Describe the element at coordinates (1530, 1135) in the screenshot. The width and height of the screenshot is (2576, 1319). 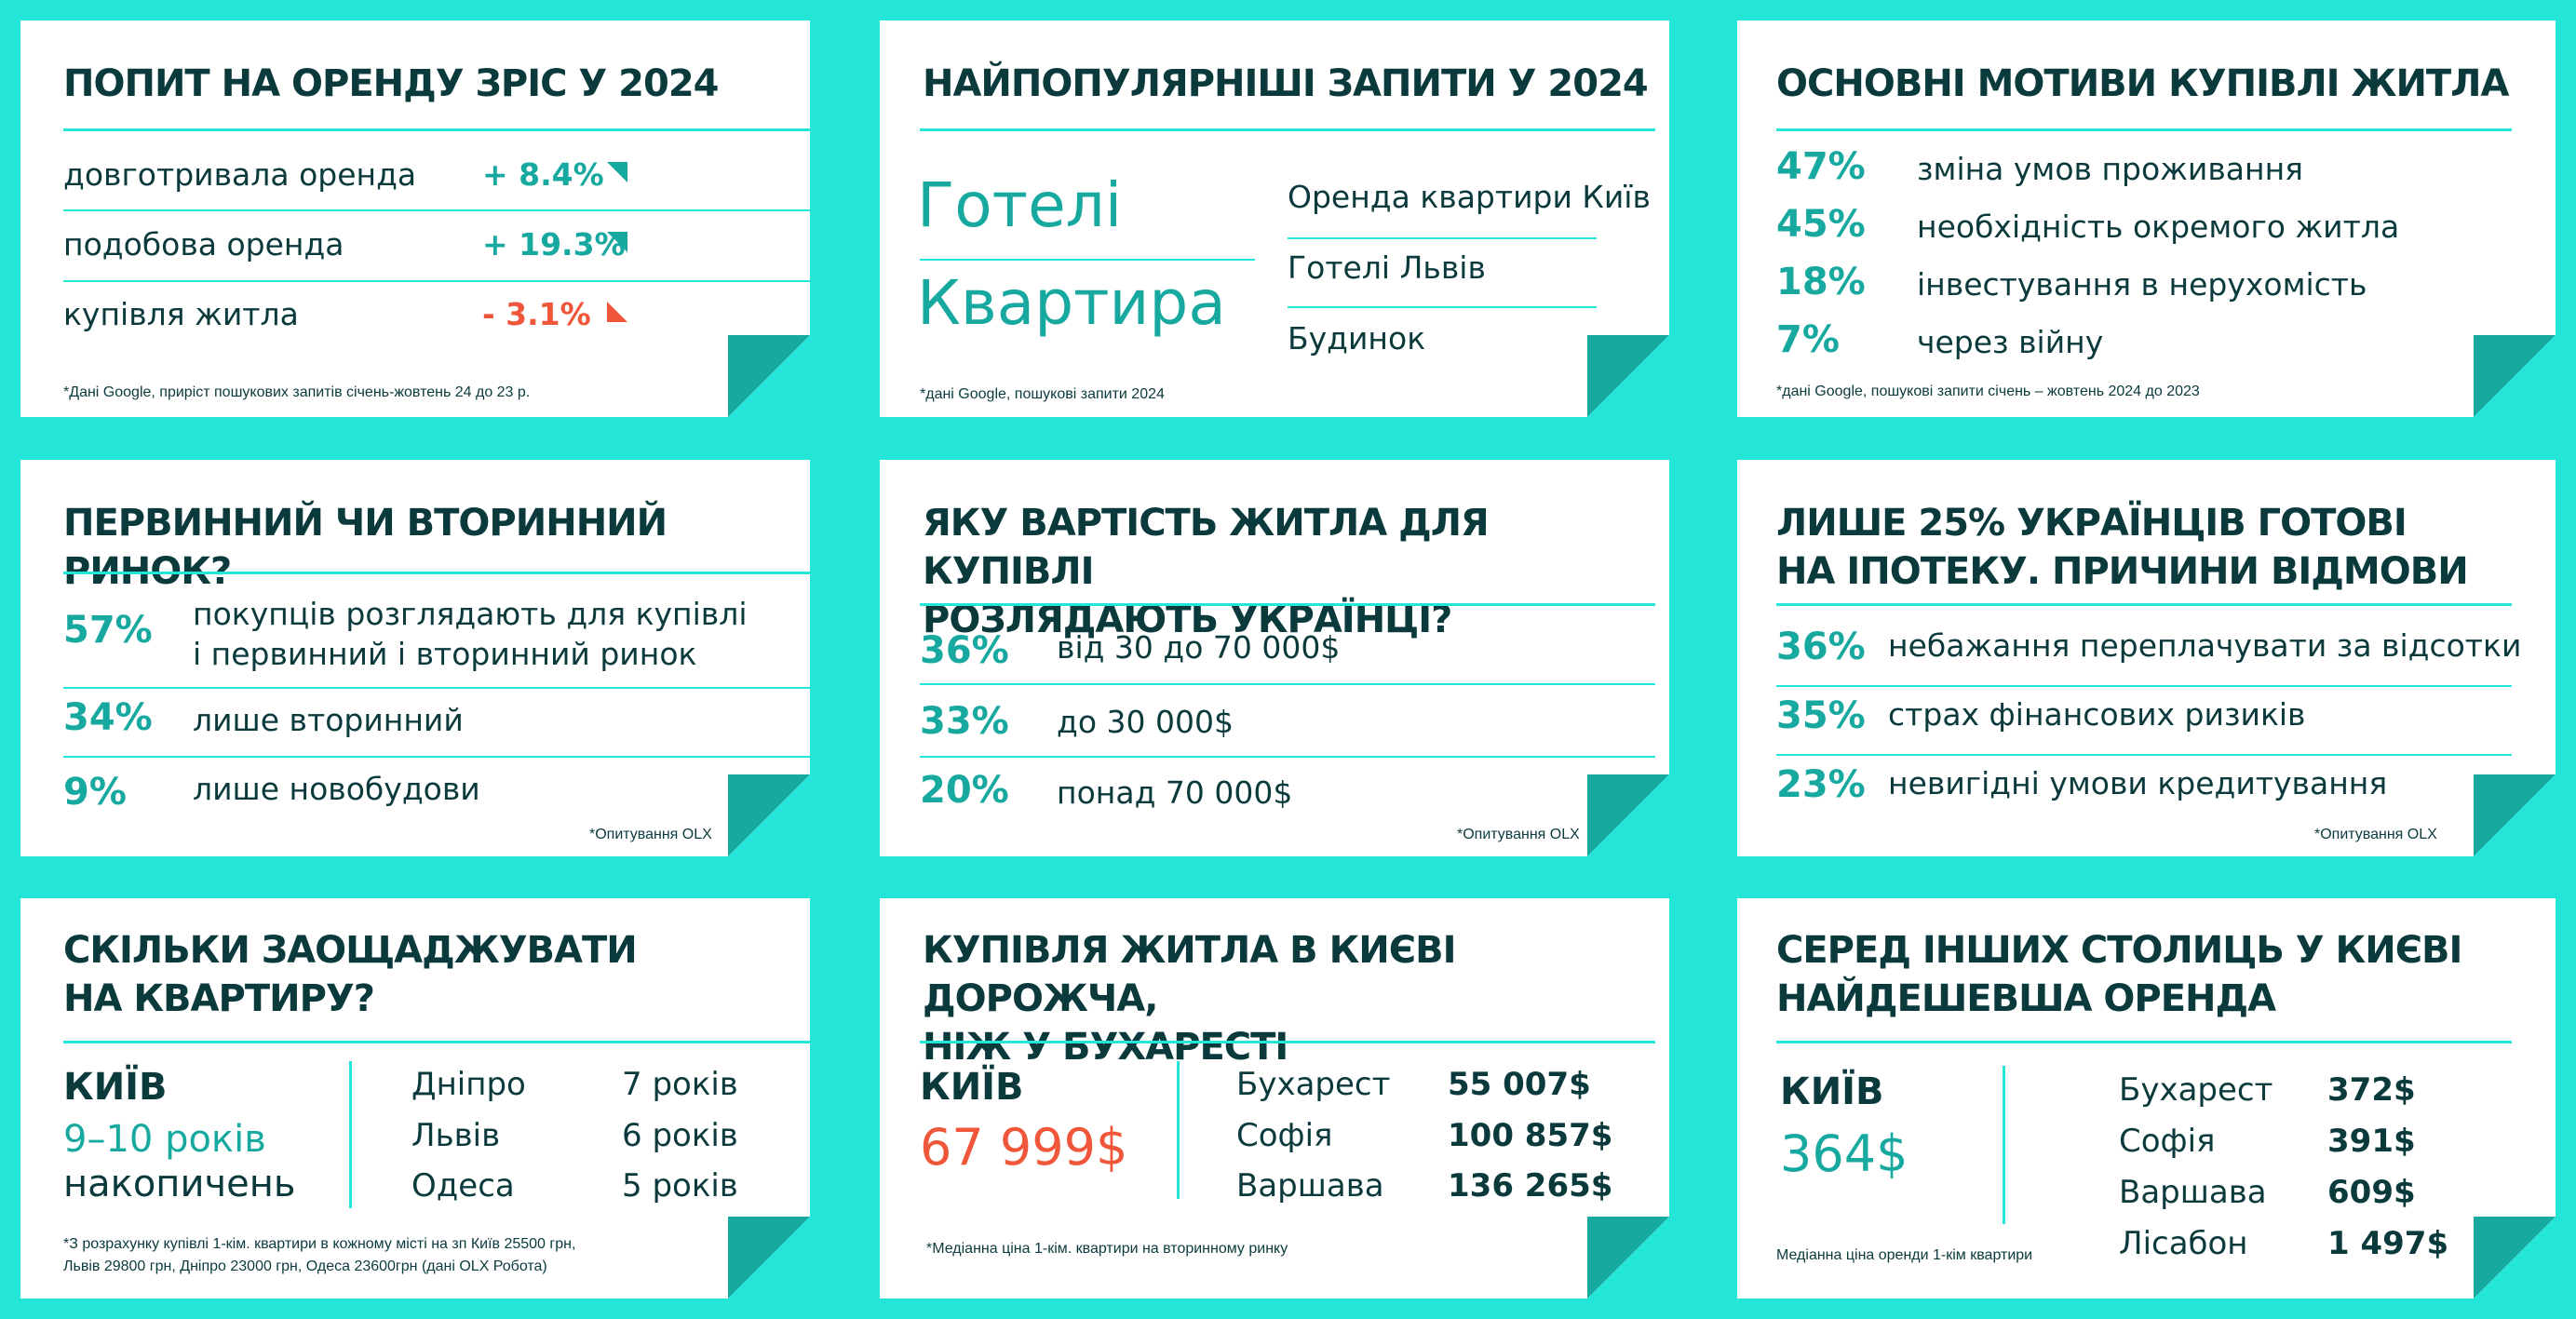
I see `city-price: 100 857$` at that location.